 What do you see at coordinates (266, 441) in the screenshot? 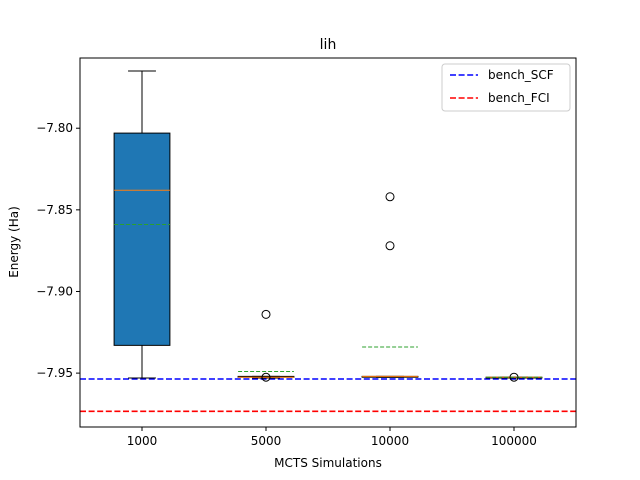
I see `x-tick-label: 5000` at bounding box center [266, 441].